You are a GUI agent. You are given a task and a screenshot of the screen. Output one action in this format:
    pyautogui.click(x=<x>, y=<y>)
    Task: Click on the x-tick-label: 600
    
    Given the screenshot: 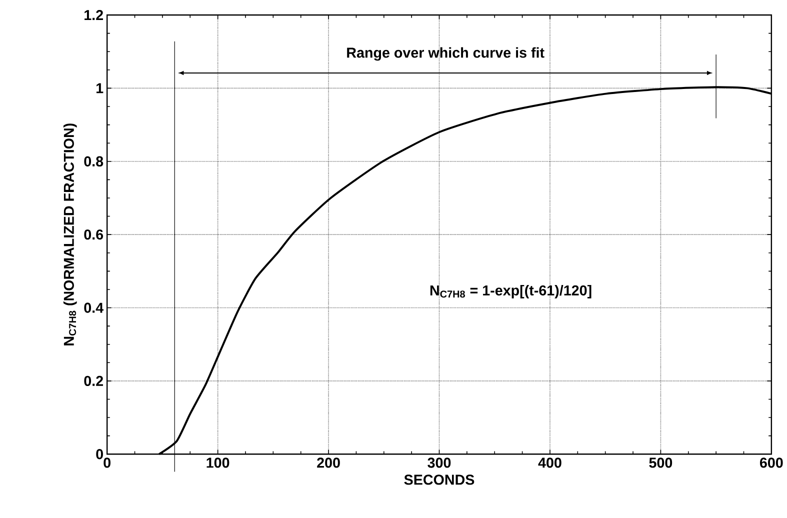 What is the action you would take?
    pyautogui.click(x=771, y=463)
    